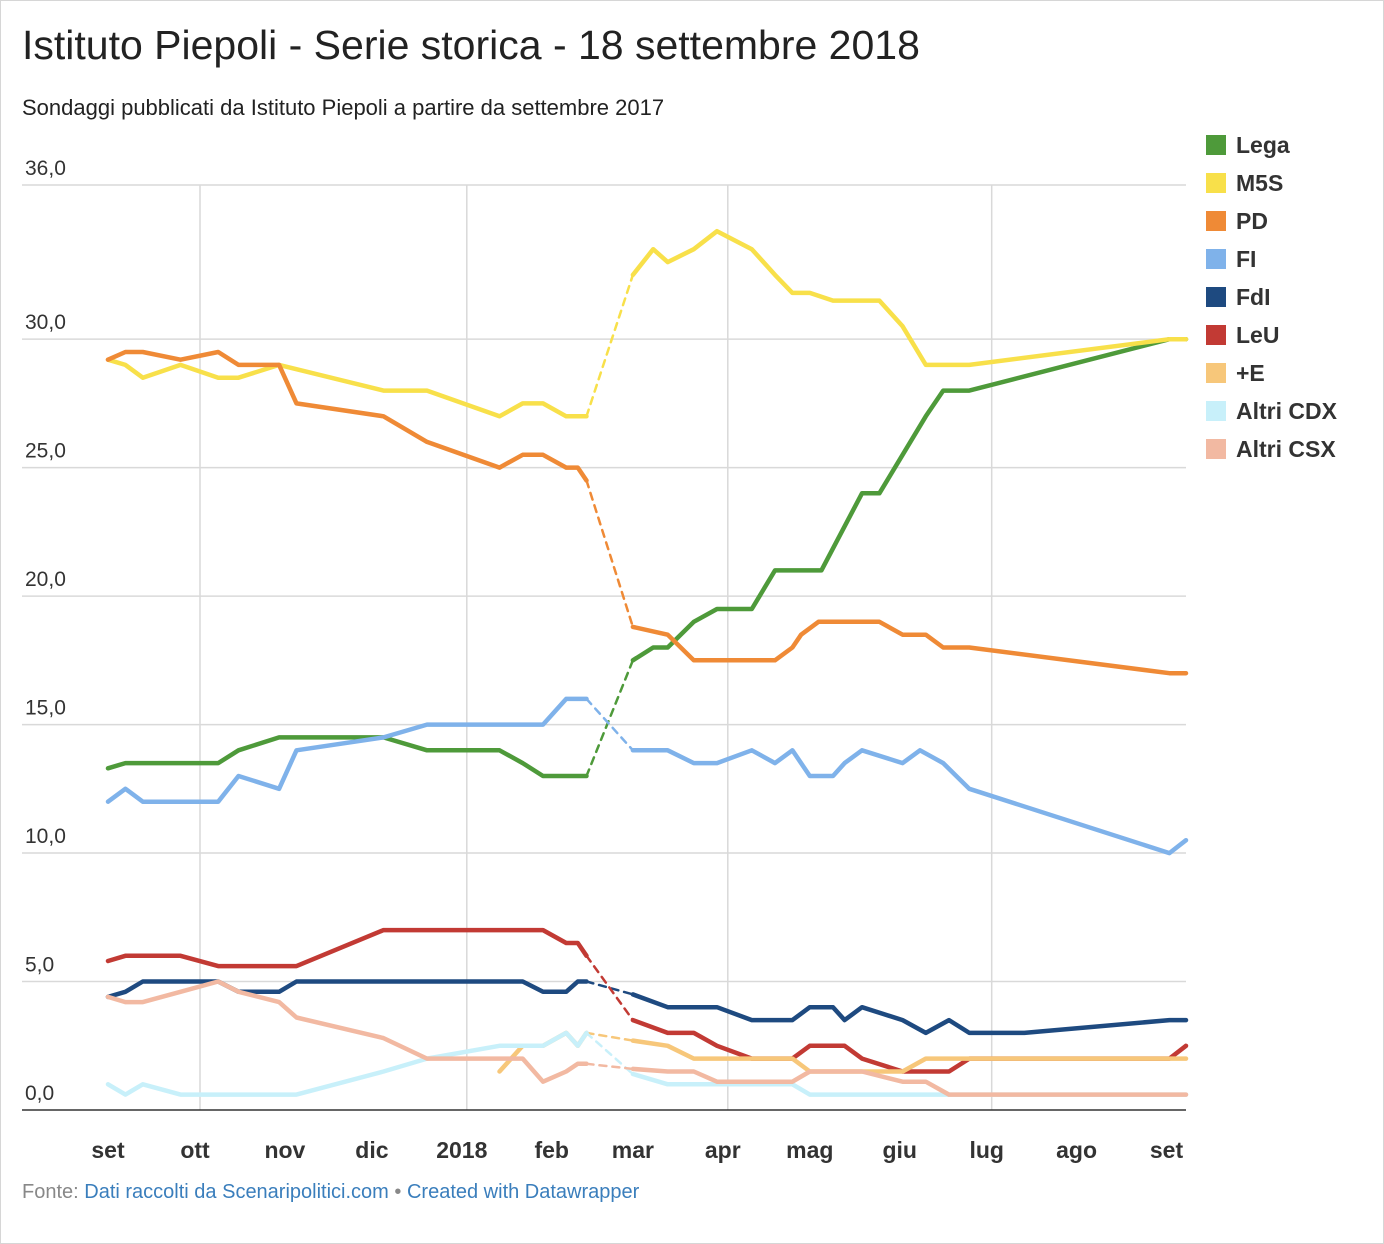  Describe the element at coordinates (236, 1192) in the screenshot. I see `source-link: Dati raccolti da Scenaripolitici.com` at that location.